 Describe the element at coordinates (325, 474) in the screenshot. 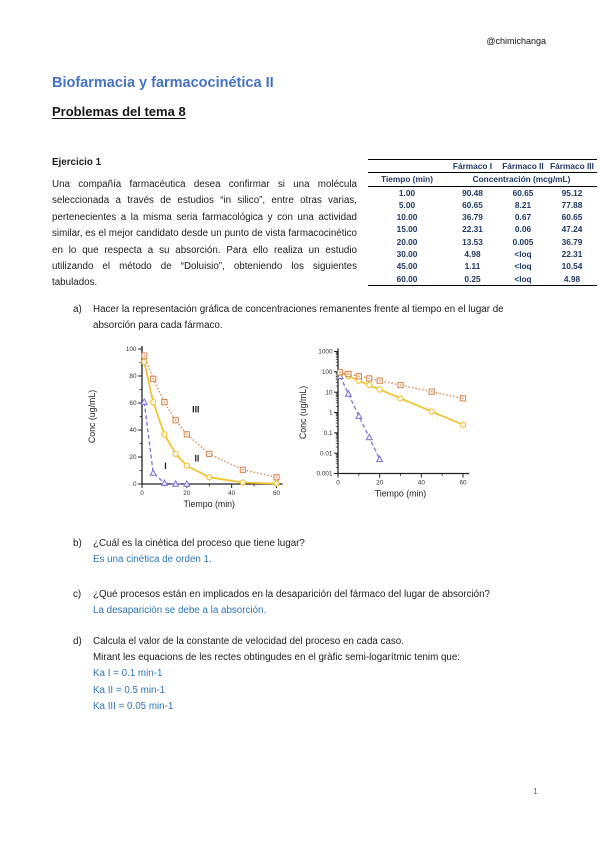

I see `svg-text: 0.001` at that location.